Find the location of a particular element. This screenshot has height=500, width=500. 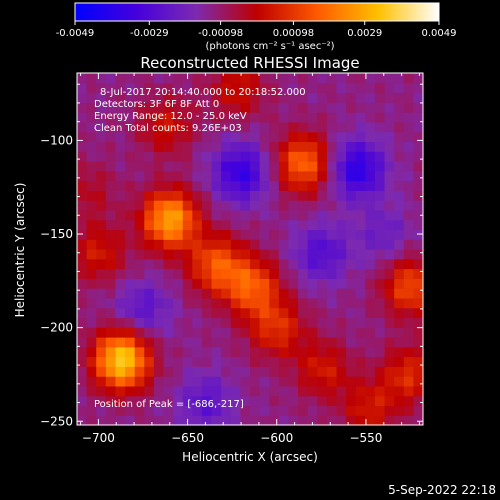

detectors-annotation: Detectors: 3F 6F 8F Att 0 is located at coordinates (156, 104).